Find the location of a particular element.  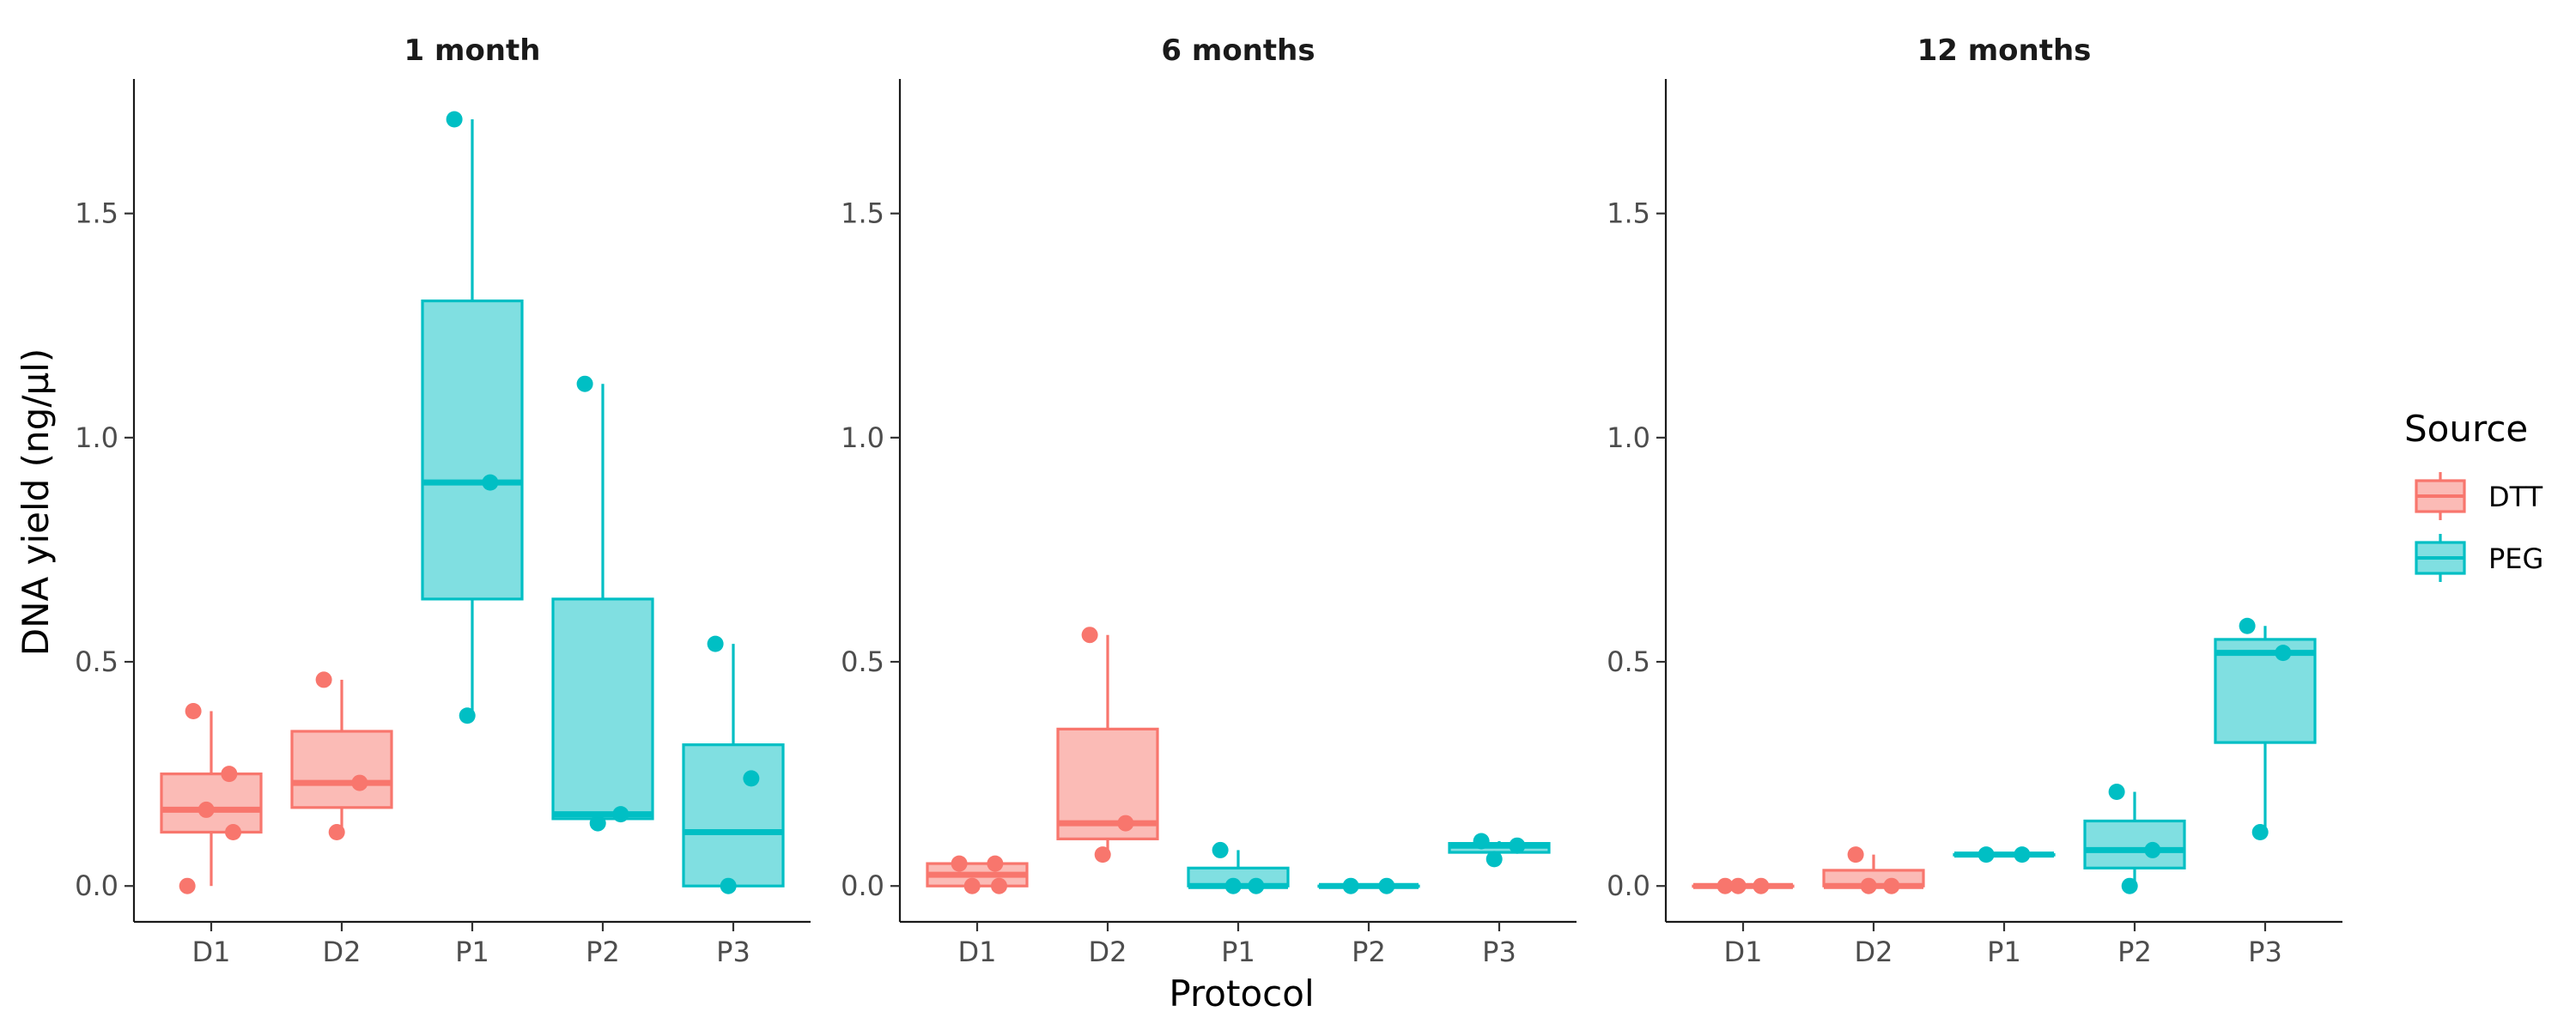

y-axis-title: DNA yield (ng/µl) is located at coordinates (36, 502).